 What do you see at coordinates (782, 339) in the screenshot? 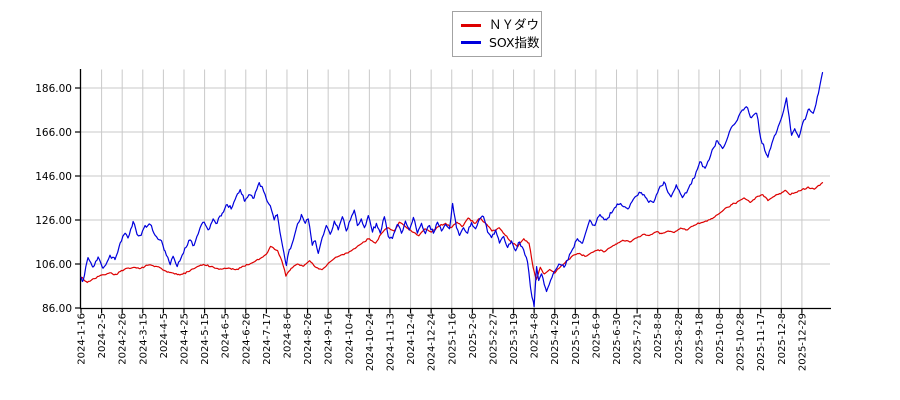
I see `x-axis-tick-label: 2025-12-8` at bounding box center [782, 339].